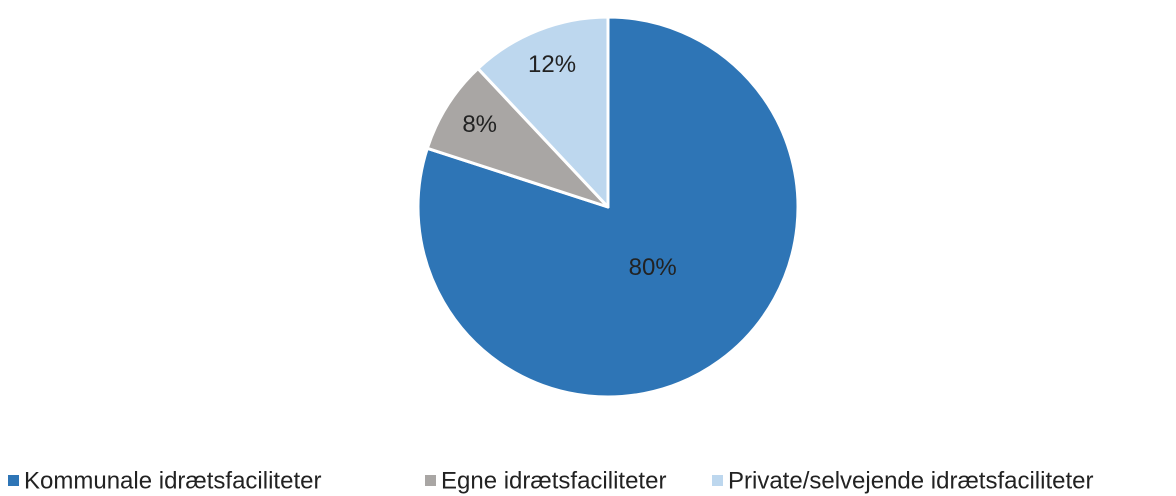  Describe the element at coordinates (479, 124) in the screenshot. I see `data-label: 8%` at that location.